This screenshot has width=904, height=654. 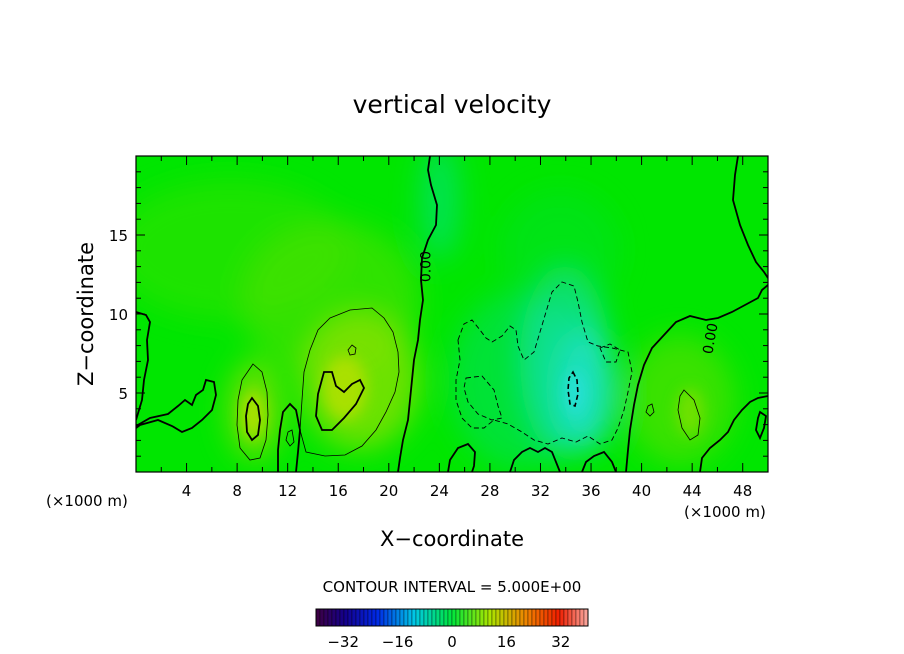 I want to click on contour-interval-text: CONTOUR INTERVAL = 5.000E+00, so click(x=452, y=587).